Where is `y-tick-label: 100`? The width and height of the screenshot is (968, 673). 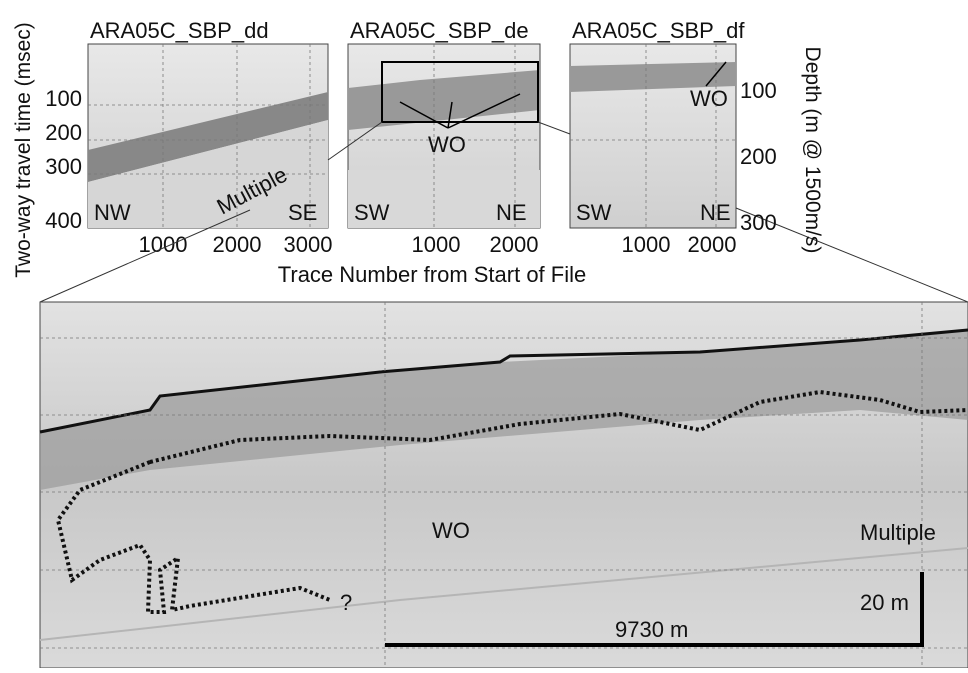
y-tick-label: 100 is located at coordinates (63, 98).